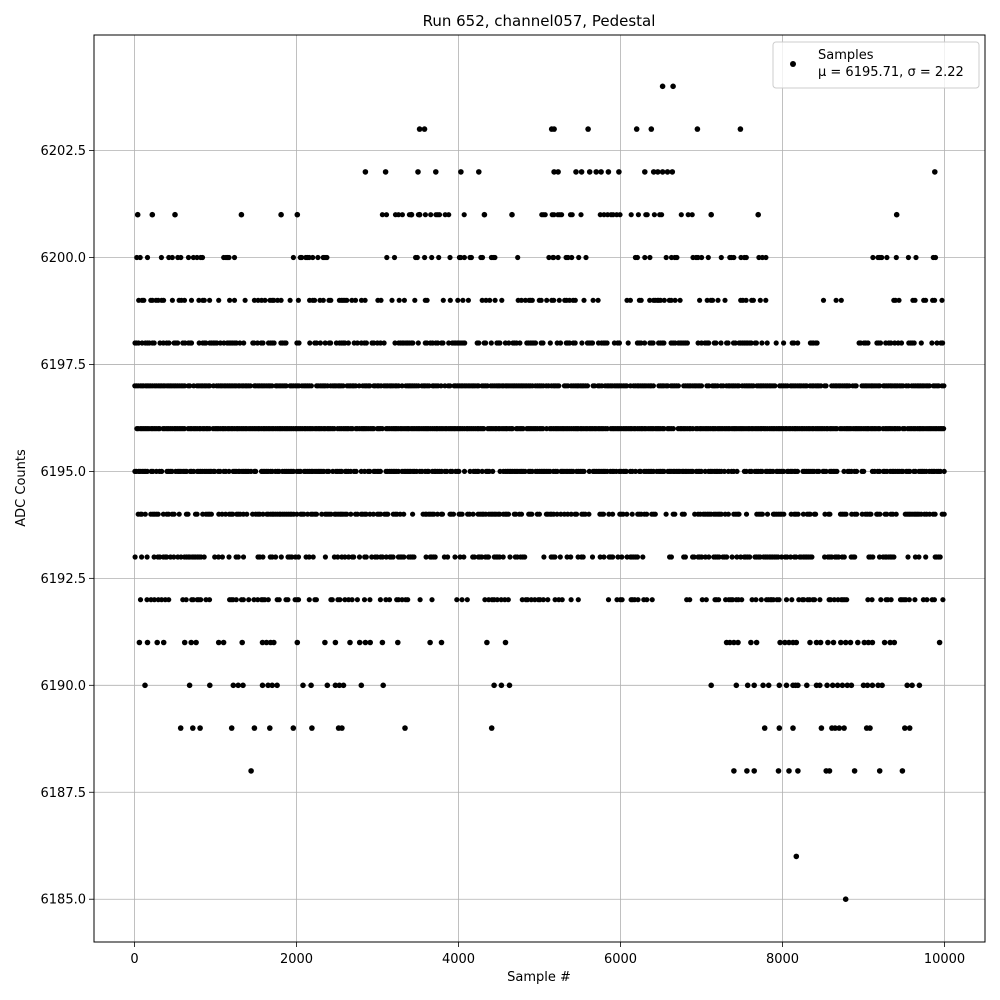 This screenshot has height=1000, width=1000. I want to click on legend: Samples μ = 6195.71, σ = 2.22, so click(876, 65).